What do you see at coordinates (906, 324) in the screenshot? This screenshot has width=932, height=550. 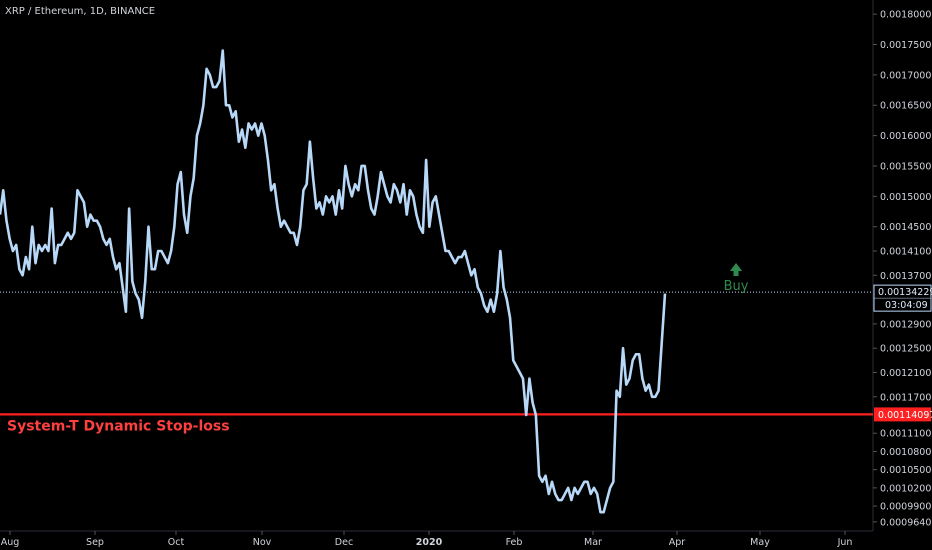 I see `y-tick-label: 0.00129000` at bounding box center [906, 324].